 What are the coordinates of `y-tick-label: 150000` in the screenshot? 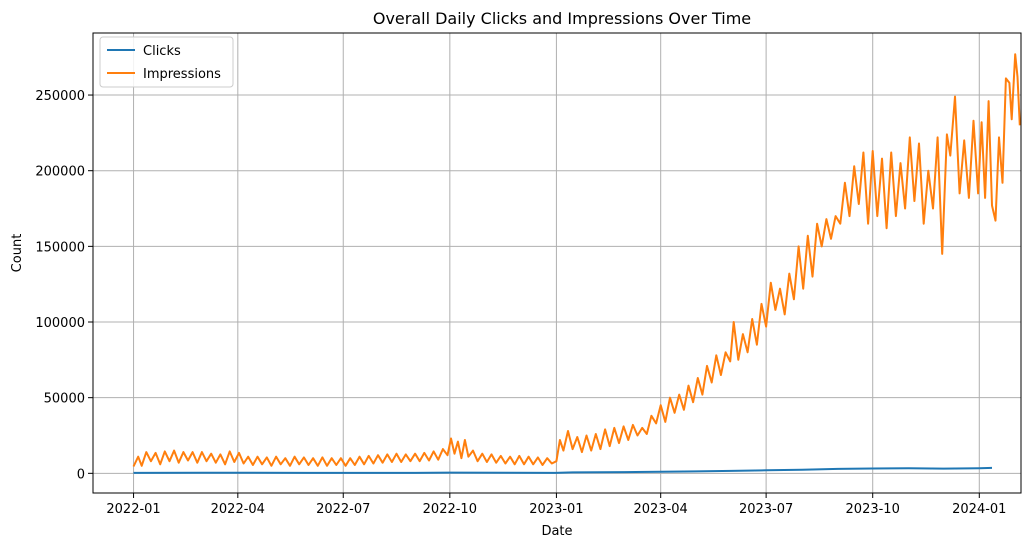 It's located at (60, 247).